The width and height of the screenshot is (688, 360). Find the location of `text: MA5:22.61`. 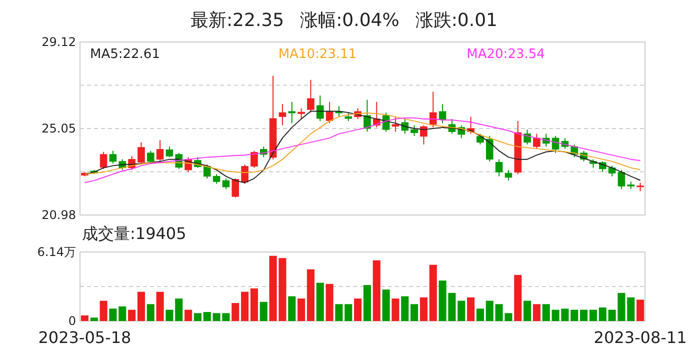

text: MA5:22.61 is located at coordinates (125, 54).